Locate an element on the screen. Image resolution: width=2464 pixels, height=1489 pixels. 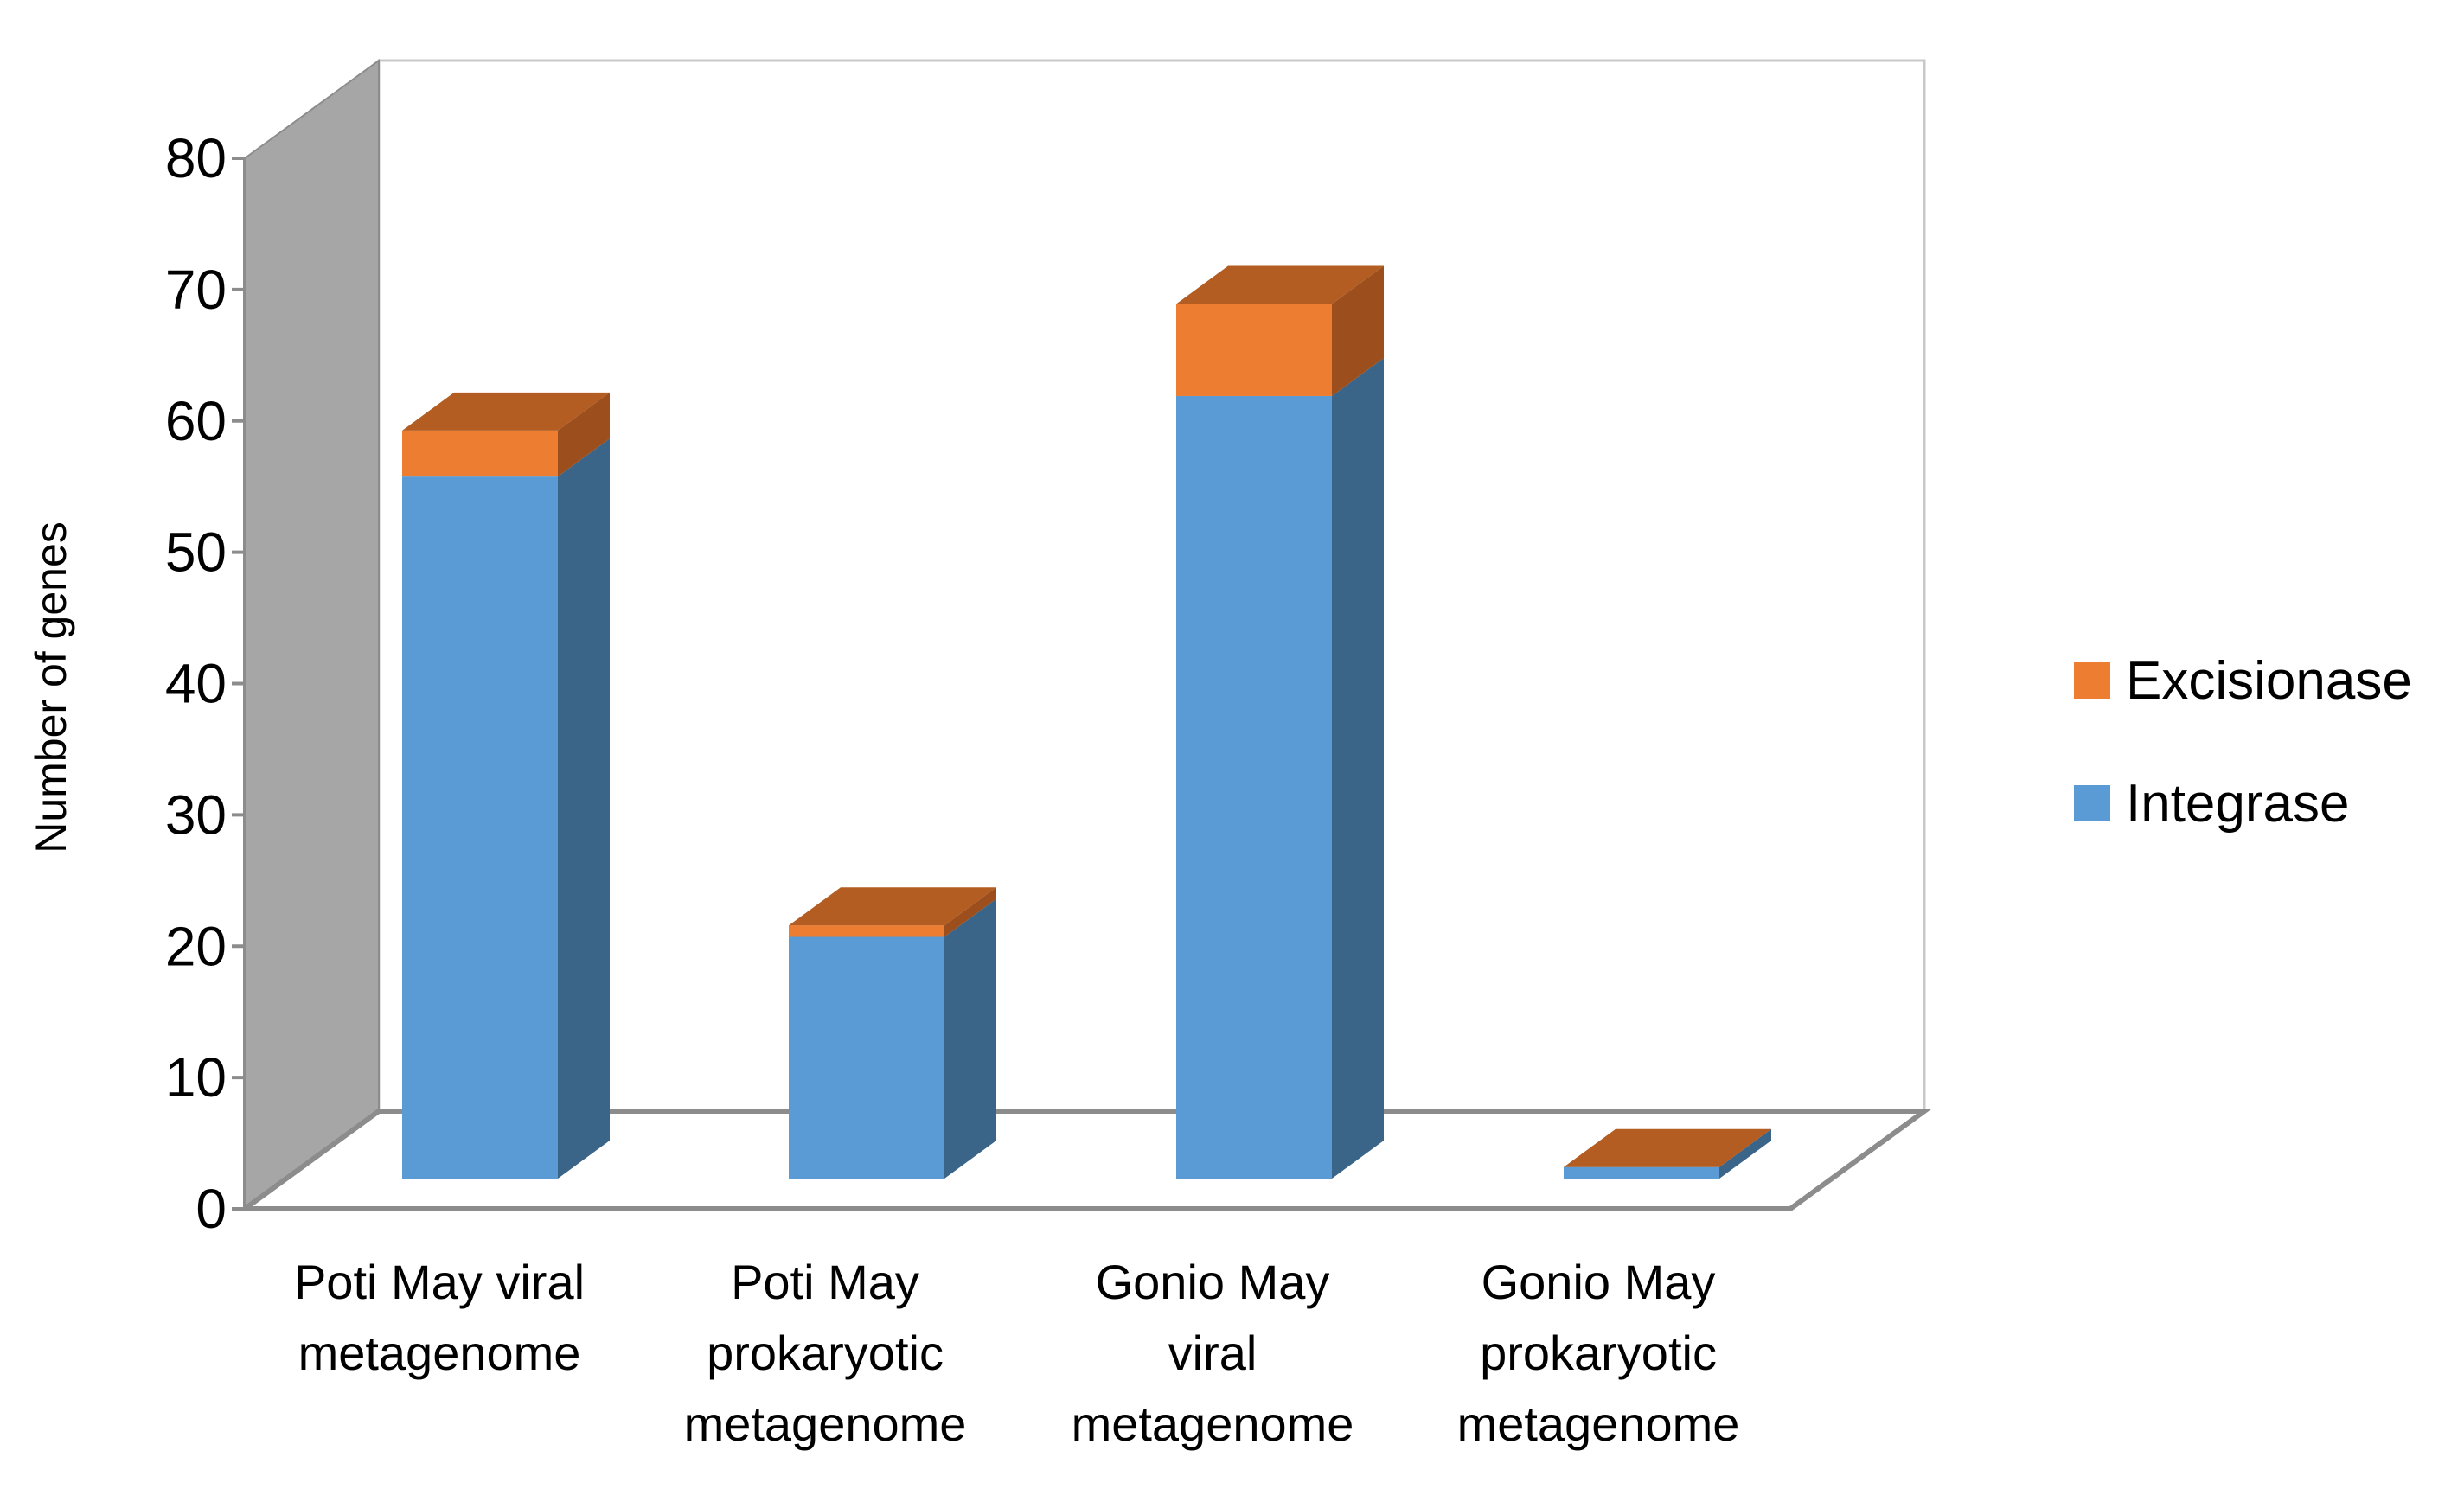
y-axis-ticks: 0 10 20 30 40 50 60 70 80 is located at coordinates (205, 683).